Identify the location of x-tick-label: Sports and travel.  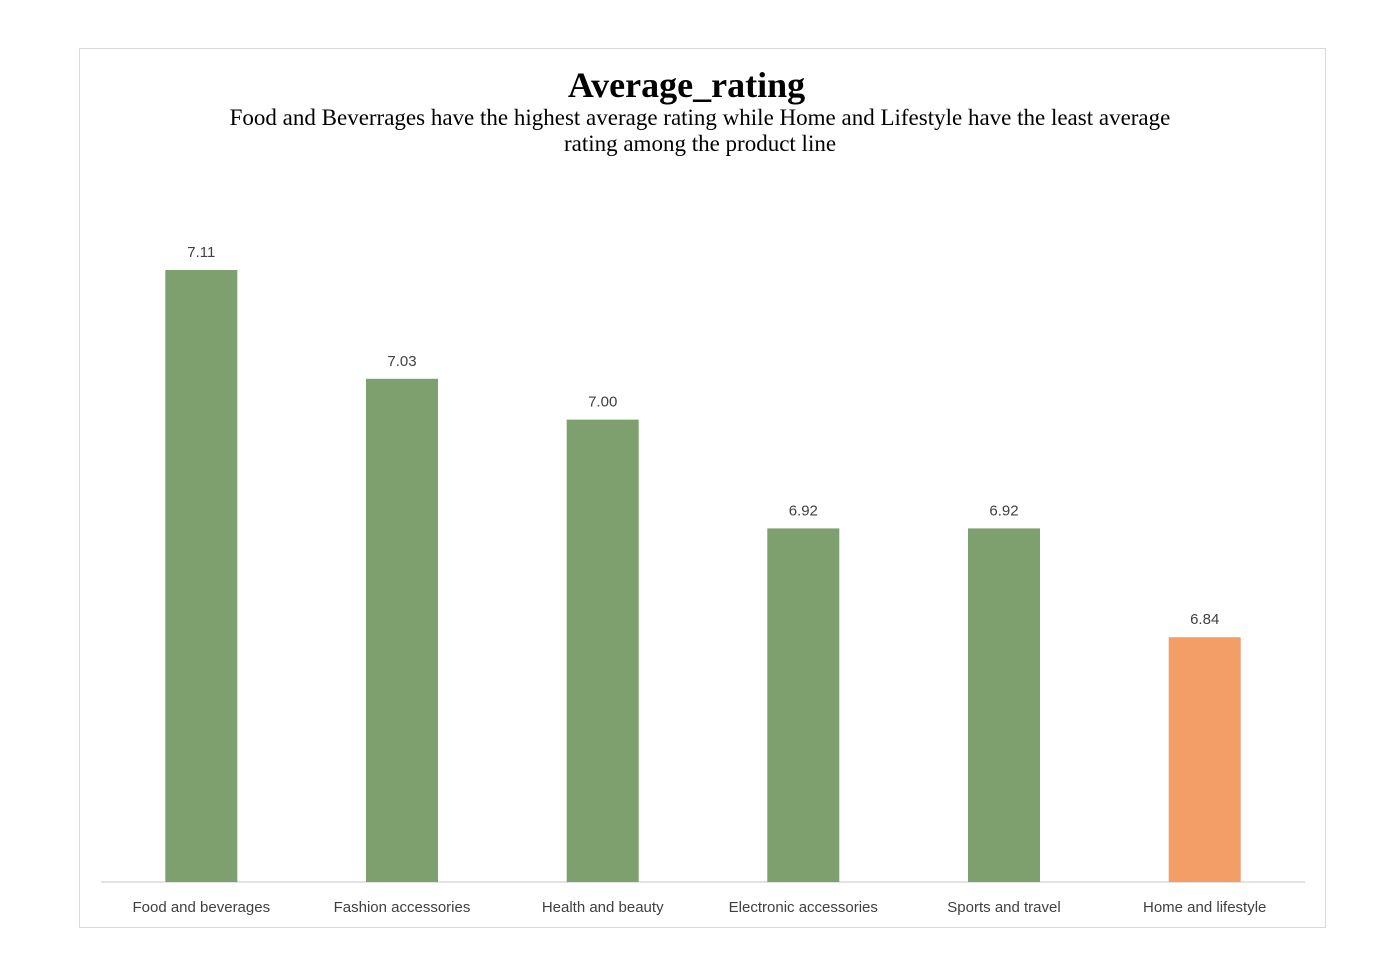
(1003, 907).